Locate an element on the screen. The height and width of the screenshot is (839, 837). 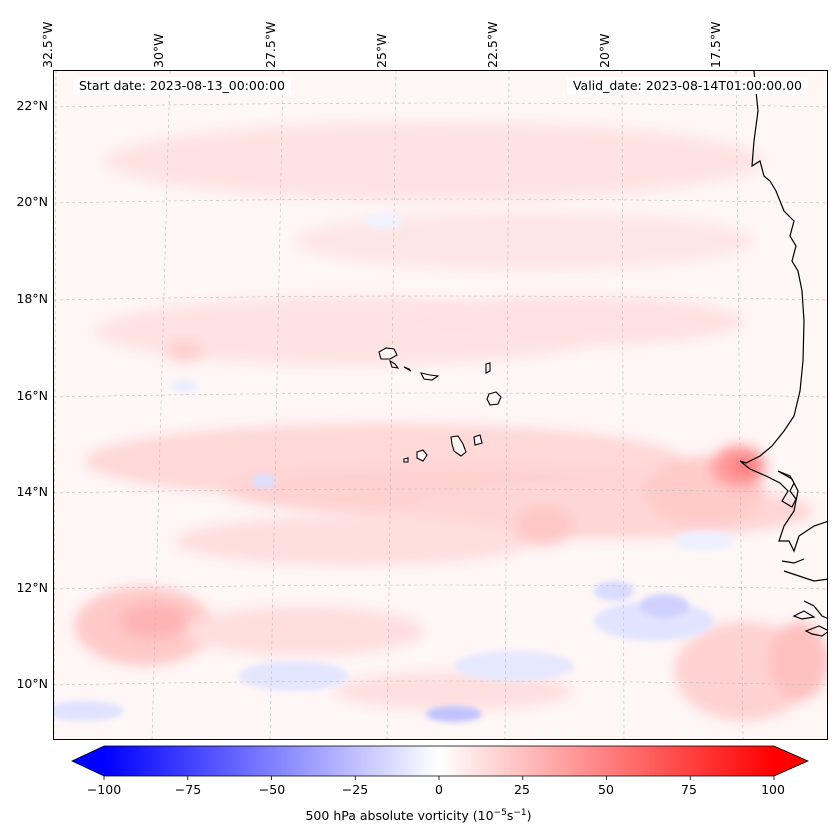
colorbar-tick-label-6: 50 is located at coordinates (606, 789).